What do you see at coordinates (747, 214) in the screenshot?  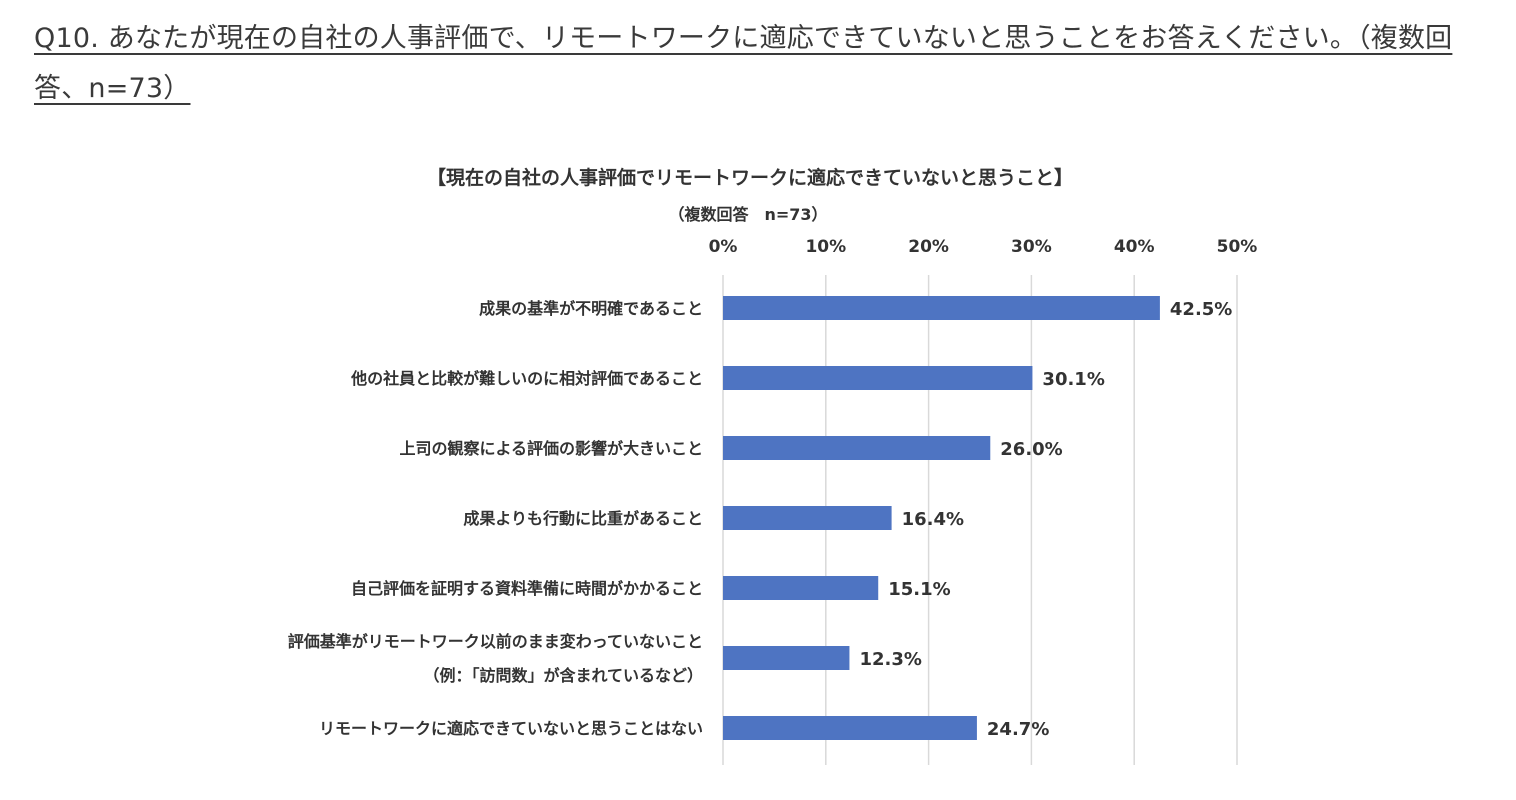 I see `chart-subtitle: （複数回答 n=73）` at bounding box center [747, 214].